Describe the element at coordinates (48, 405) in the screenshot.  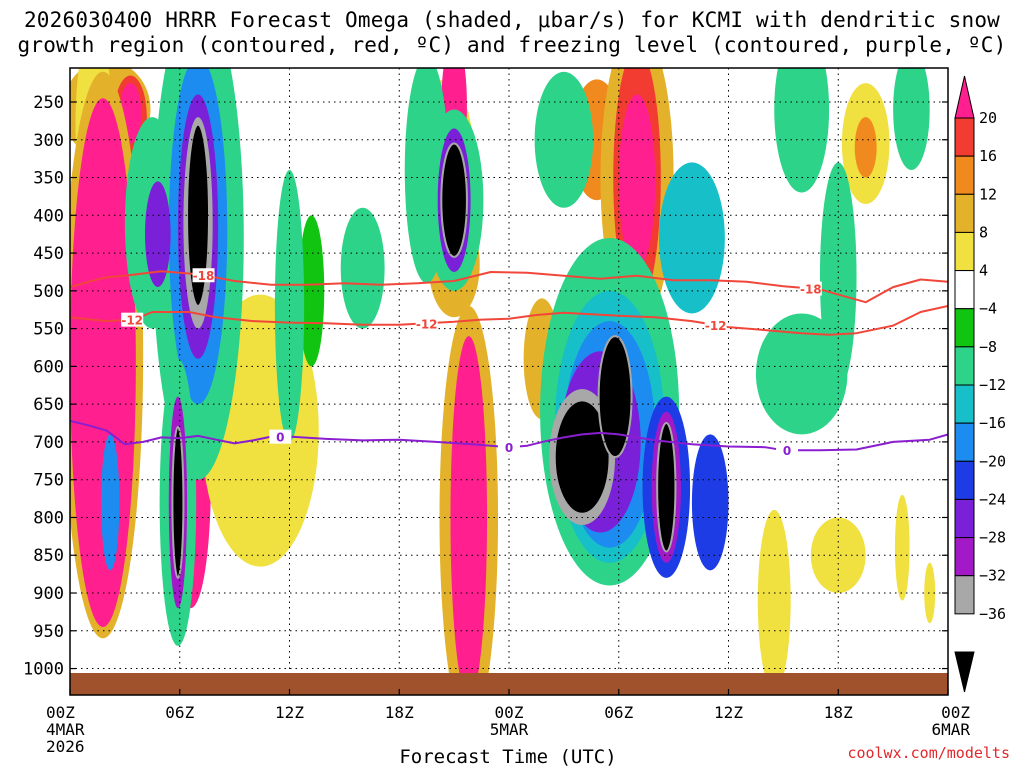
I see `y-tick-label: 650` at that location.